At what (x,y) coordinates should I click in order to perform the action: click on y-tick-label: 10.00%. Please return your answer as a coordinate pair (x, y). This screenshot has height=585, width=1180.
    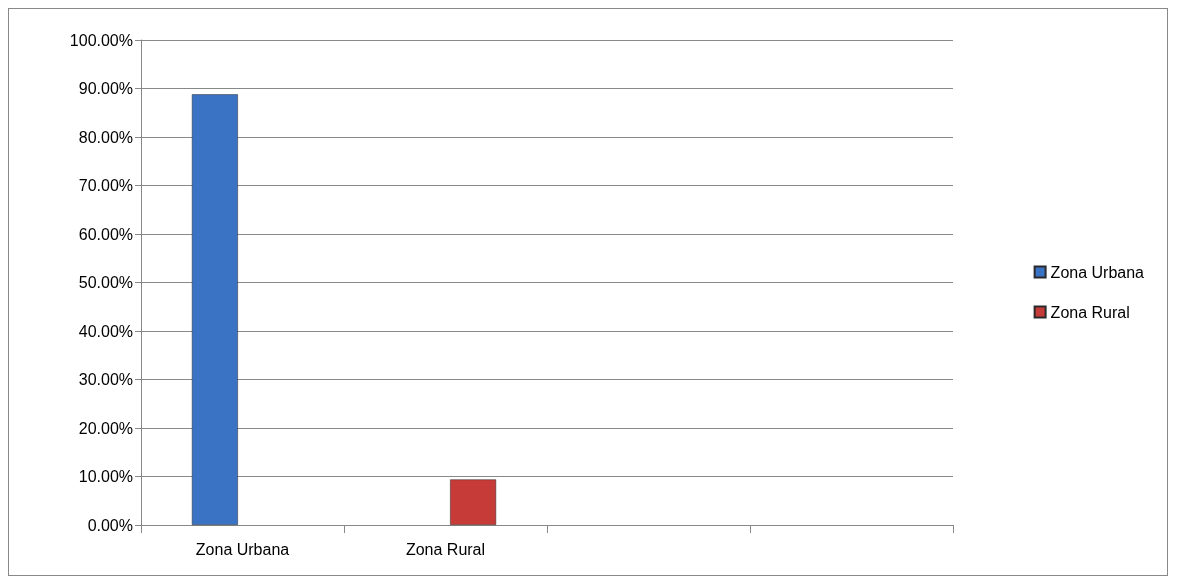
    Looking at the image, I should click on (105, 476).